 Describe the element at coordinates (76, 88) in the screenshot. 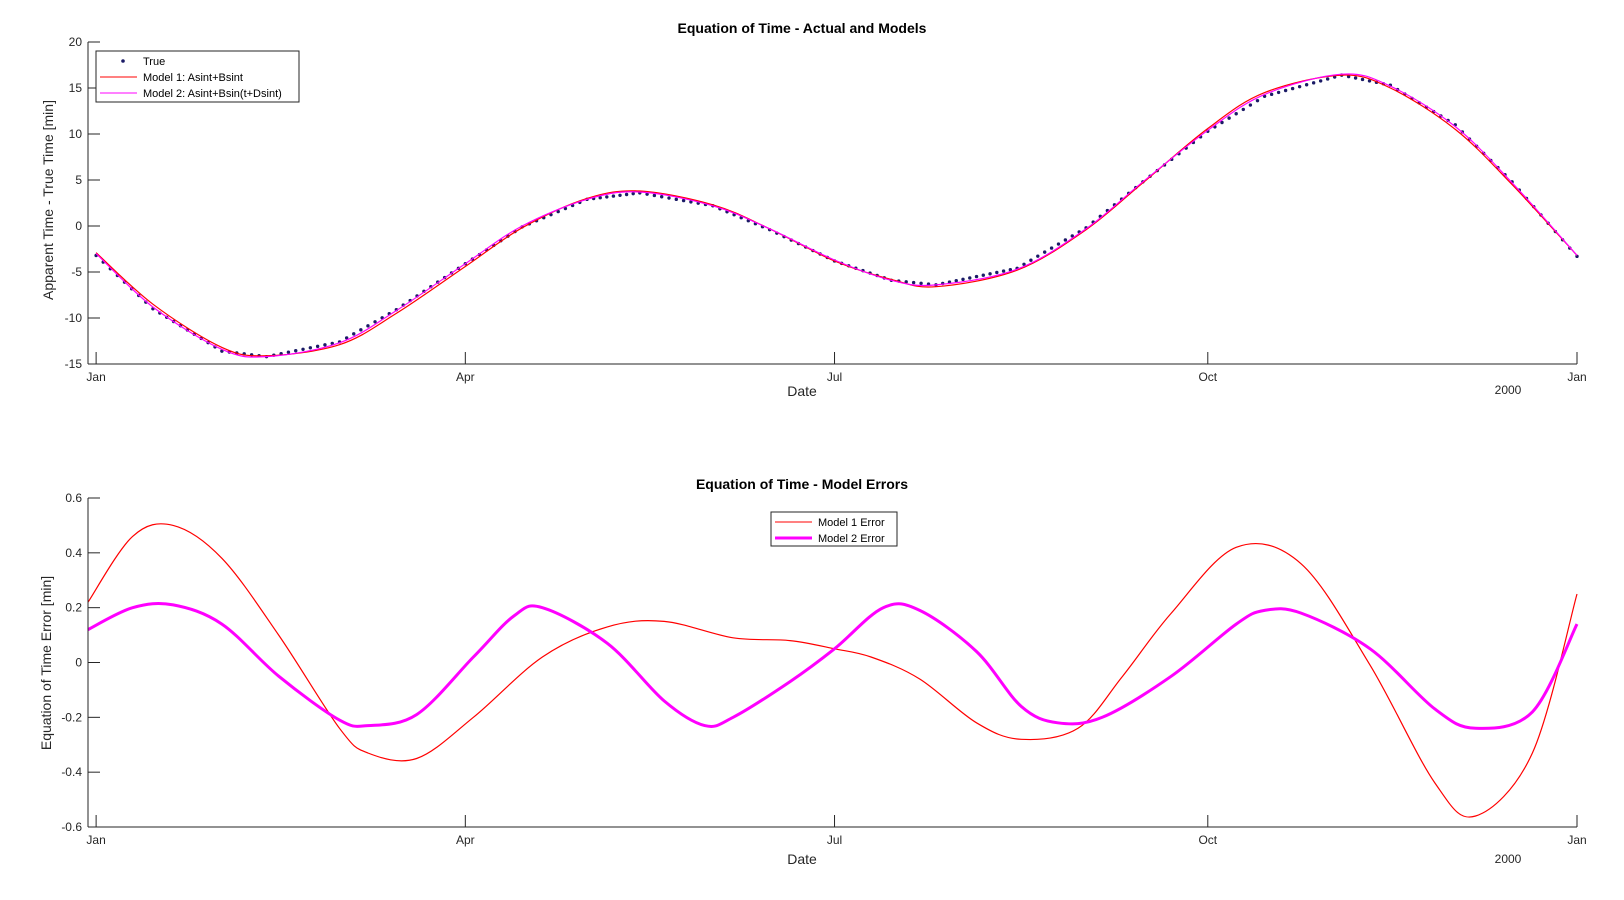

I see `y-tick-label: 15` at that location.